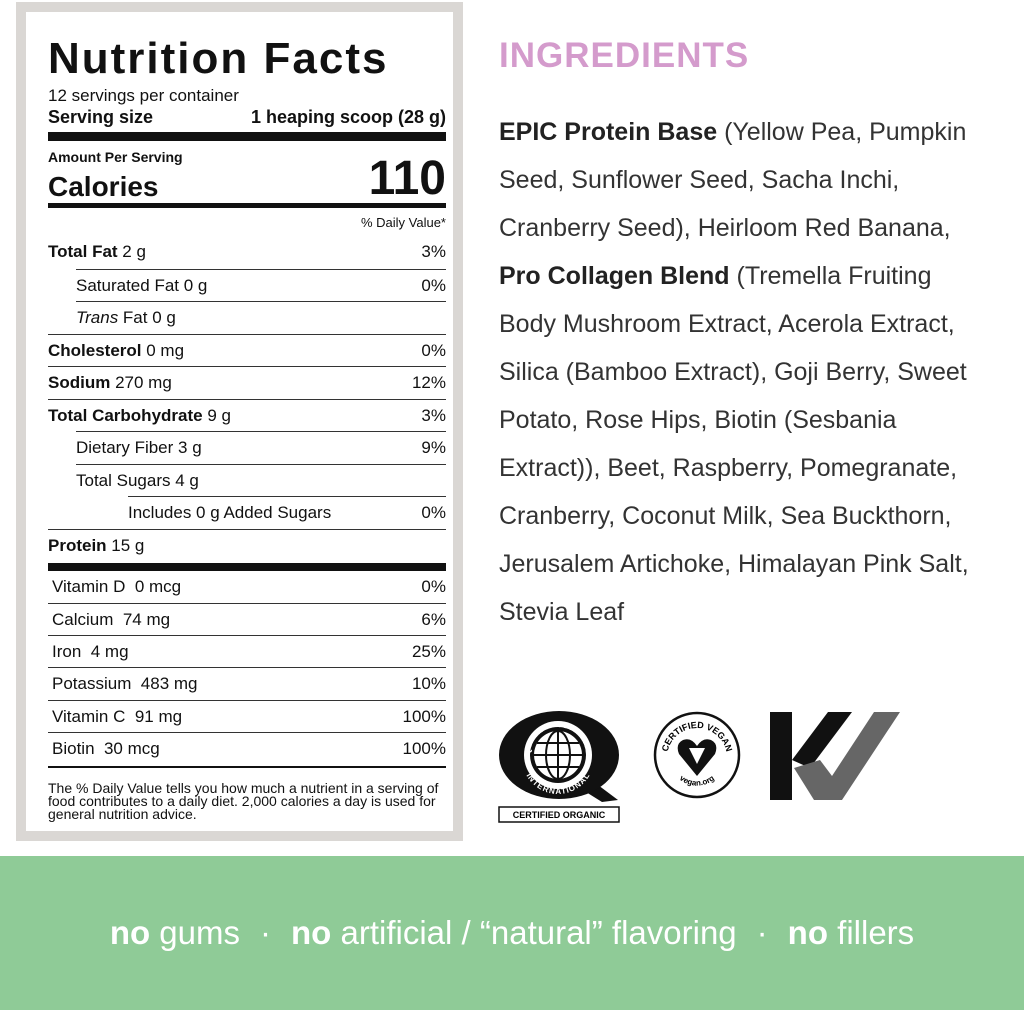 This screenshot has width=1024, height=1010. Describe the element at coordinates (139, 447) in the screenshot. I see `nutrient-name: Dietary Fiber 3 g` at that location.